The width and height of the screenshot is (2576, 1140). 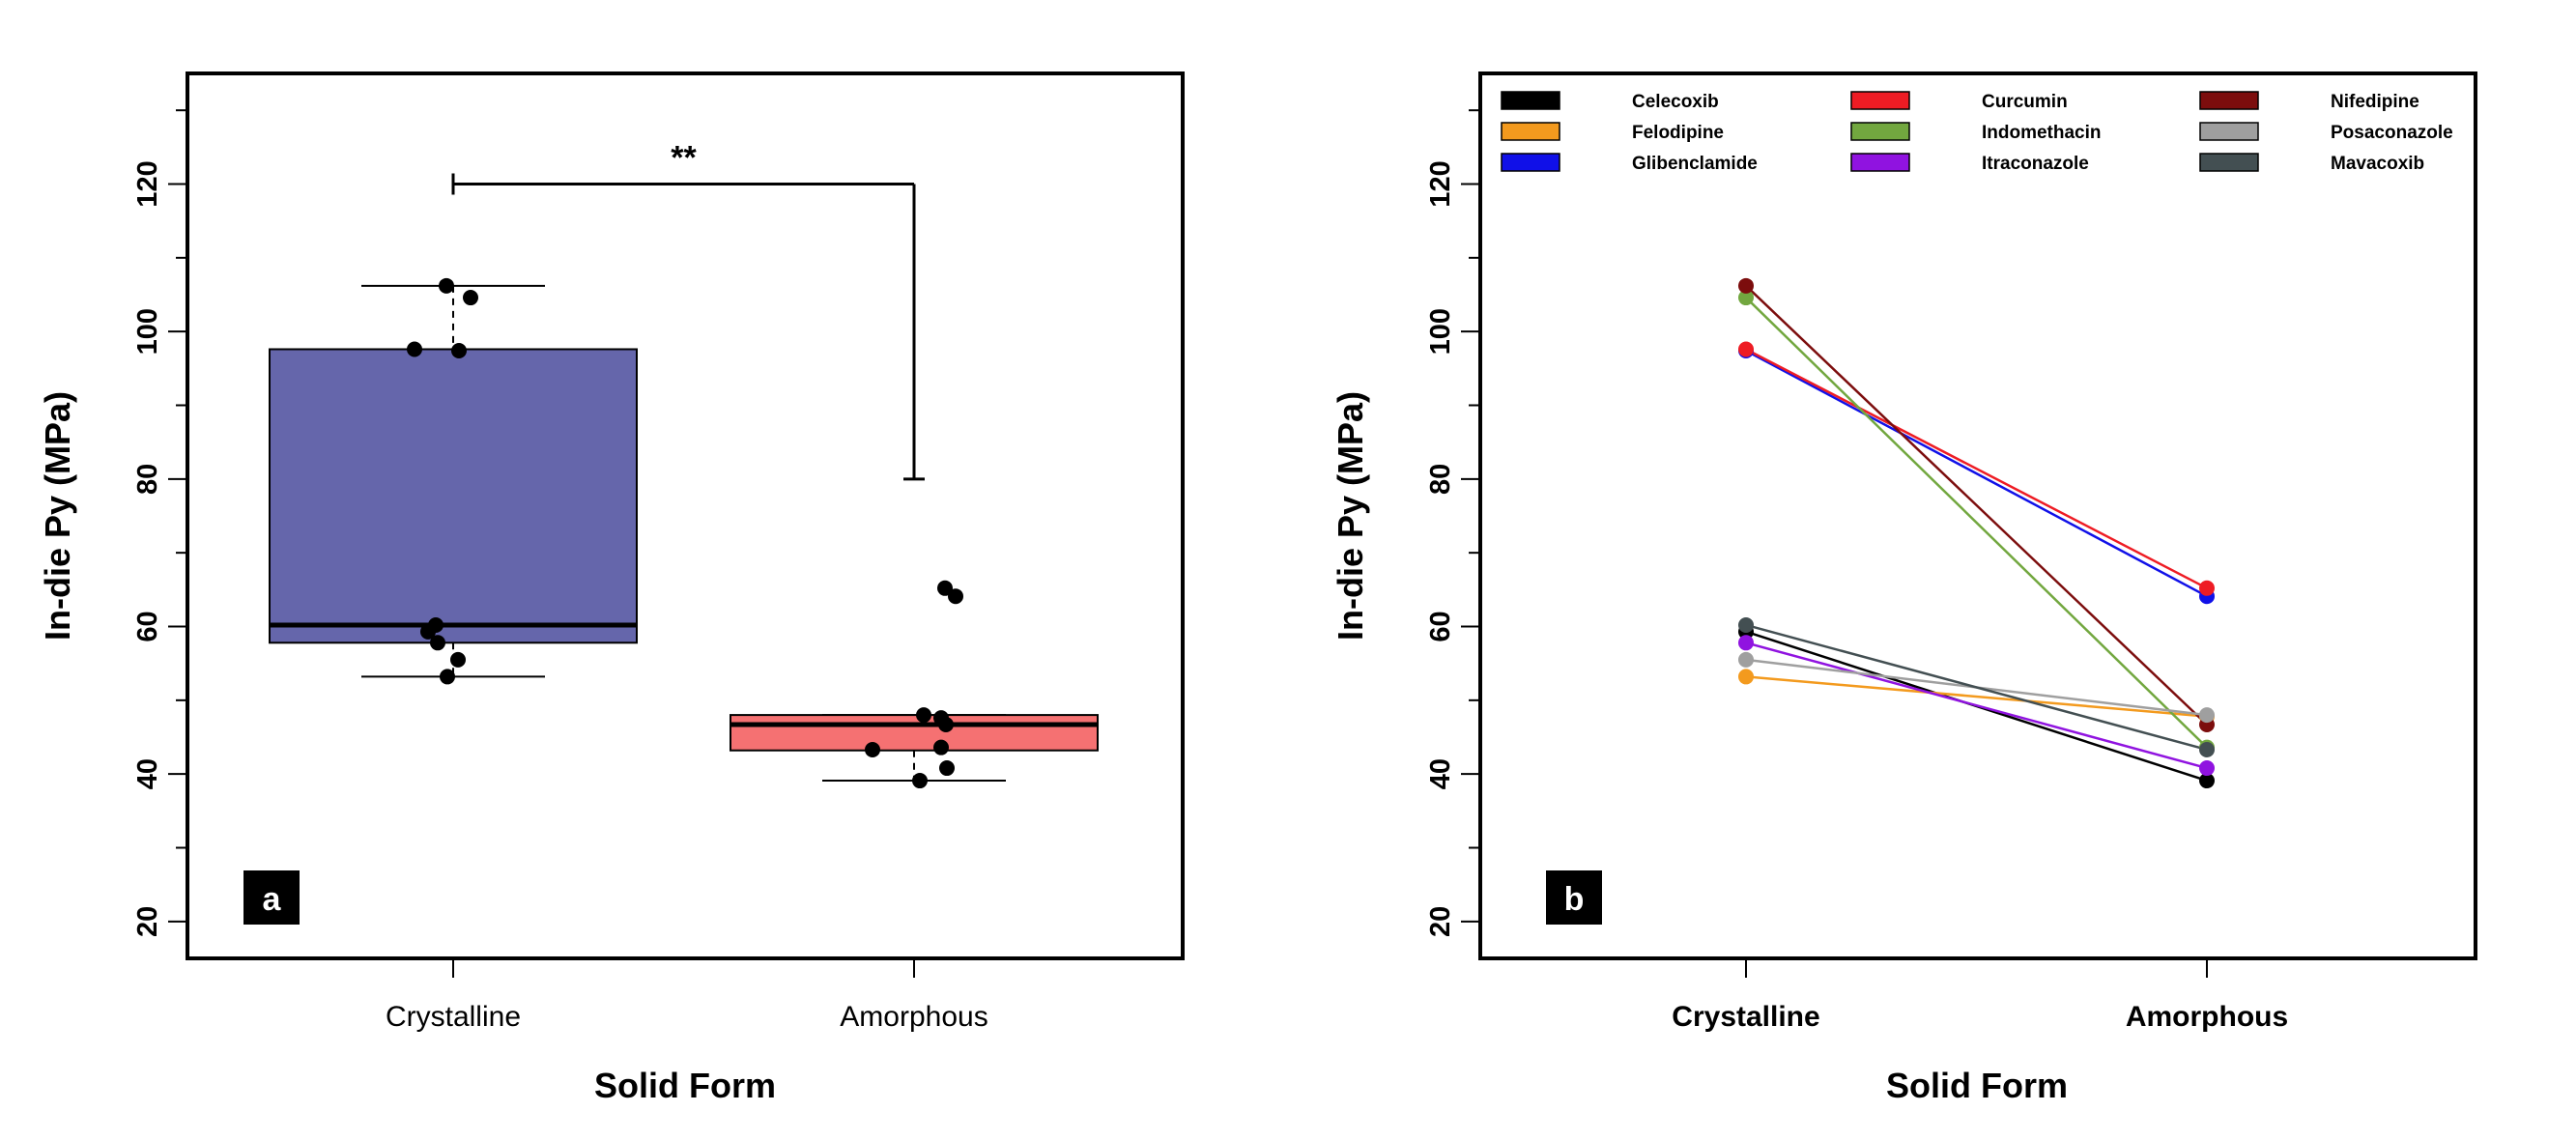 What do you see at coordinates (687, 996) in the screenshot?
I see `panel-a-x-axis: Crystalline Amorphous` at bounding box center [687, 996].